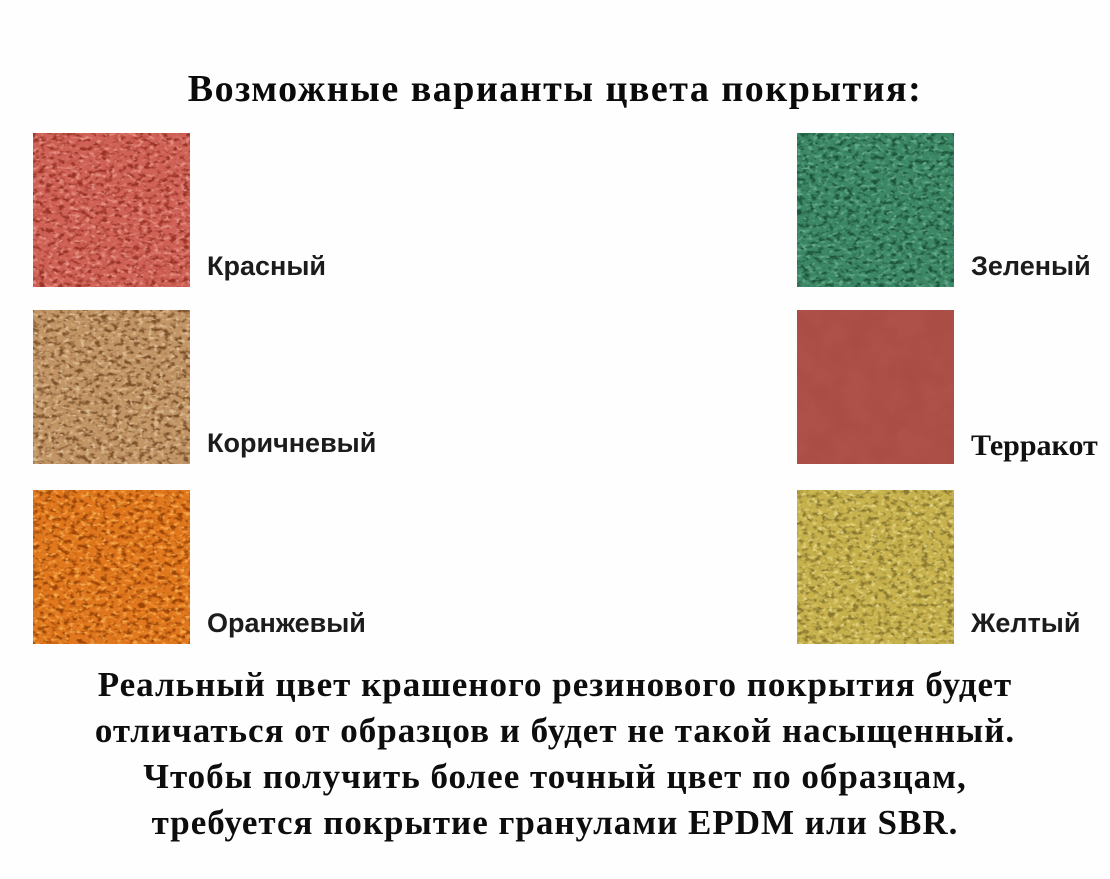  What do you see at coordinates (292, 443) in the screenshot?
I see `swatch-label-brown: Коричневый` at bounding box center [292, 443].